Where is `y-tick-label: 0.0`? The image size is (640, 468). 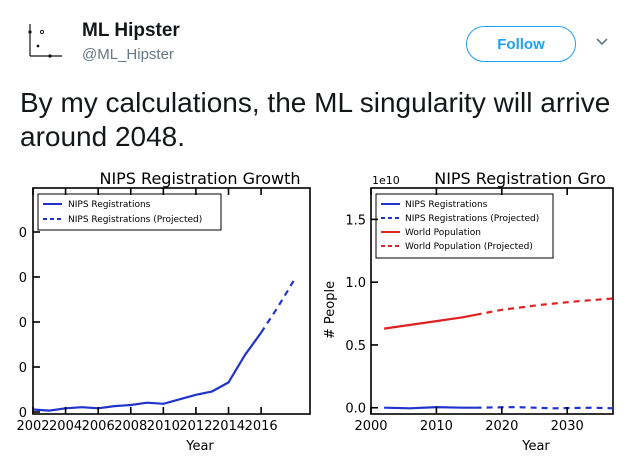
y-tick-label: 0.0 is located at coordinates (355, 409).